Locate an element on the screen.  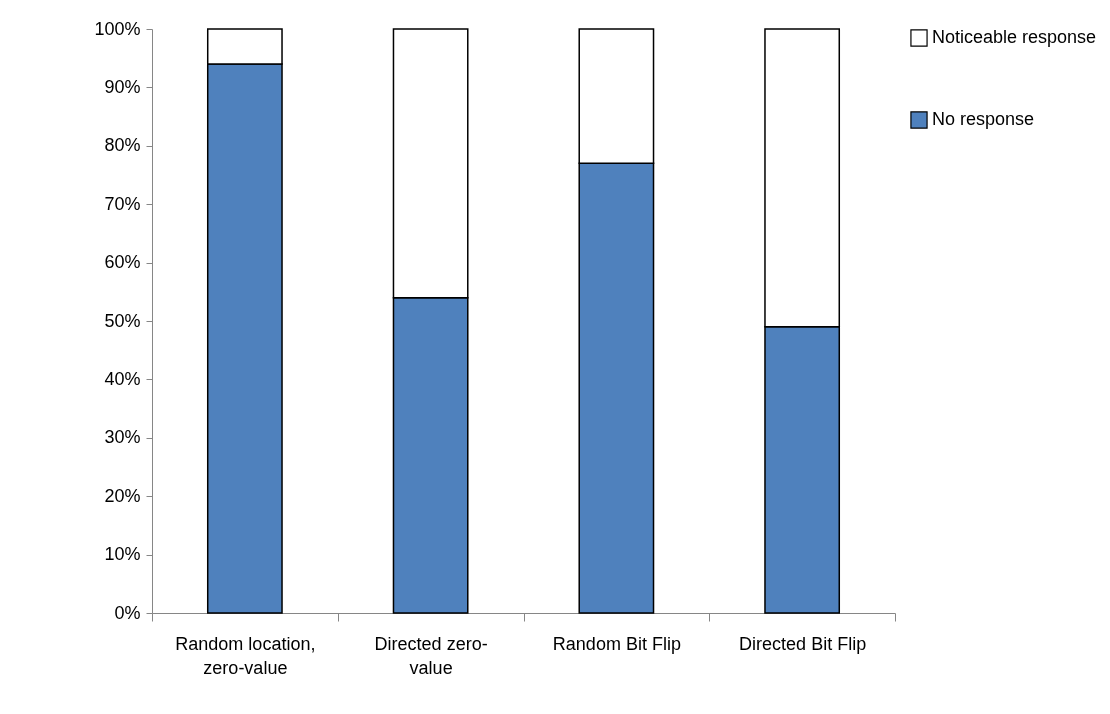
y-tick-label: 80% is located at coordinates (122, 145).